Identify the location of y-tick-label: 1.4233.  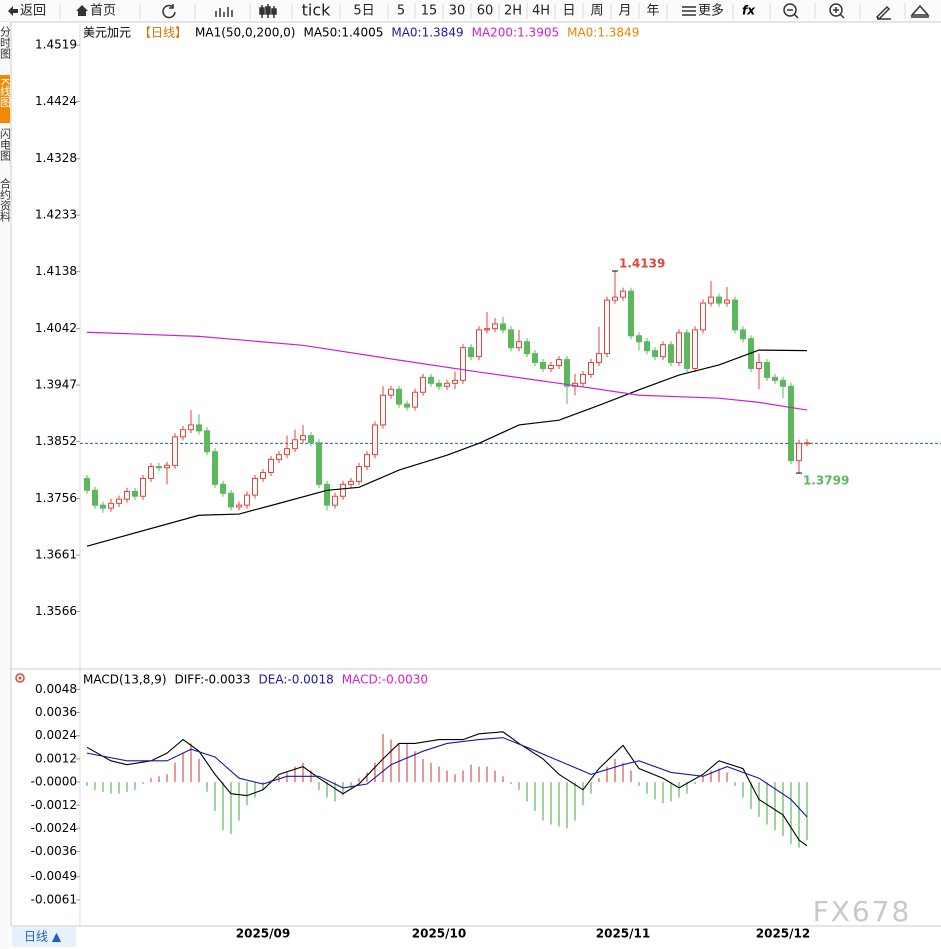
(56, 215).